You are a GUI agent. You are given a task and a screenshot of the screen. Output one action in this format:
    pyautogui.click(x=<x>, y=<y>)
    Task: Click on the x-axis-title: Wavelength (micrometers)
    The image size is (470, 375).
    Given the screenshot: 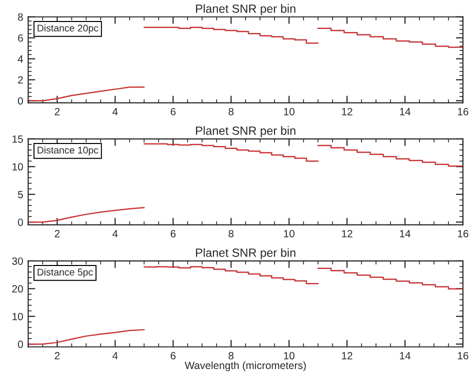 What is the action you would take?
    pyautogui.click(x=245, y=366)
    